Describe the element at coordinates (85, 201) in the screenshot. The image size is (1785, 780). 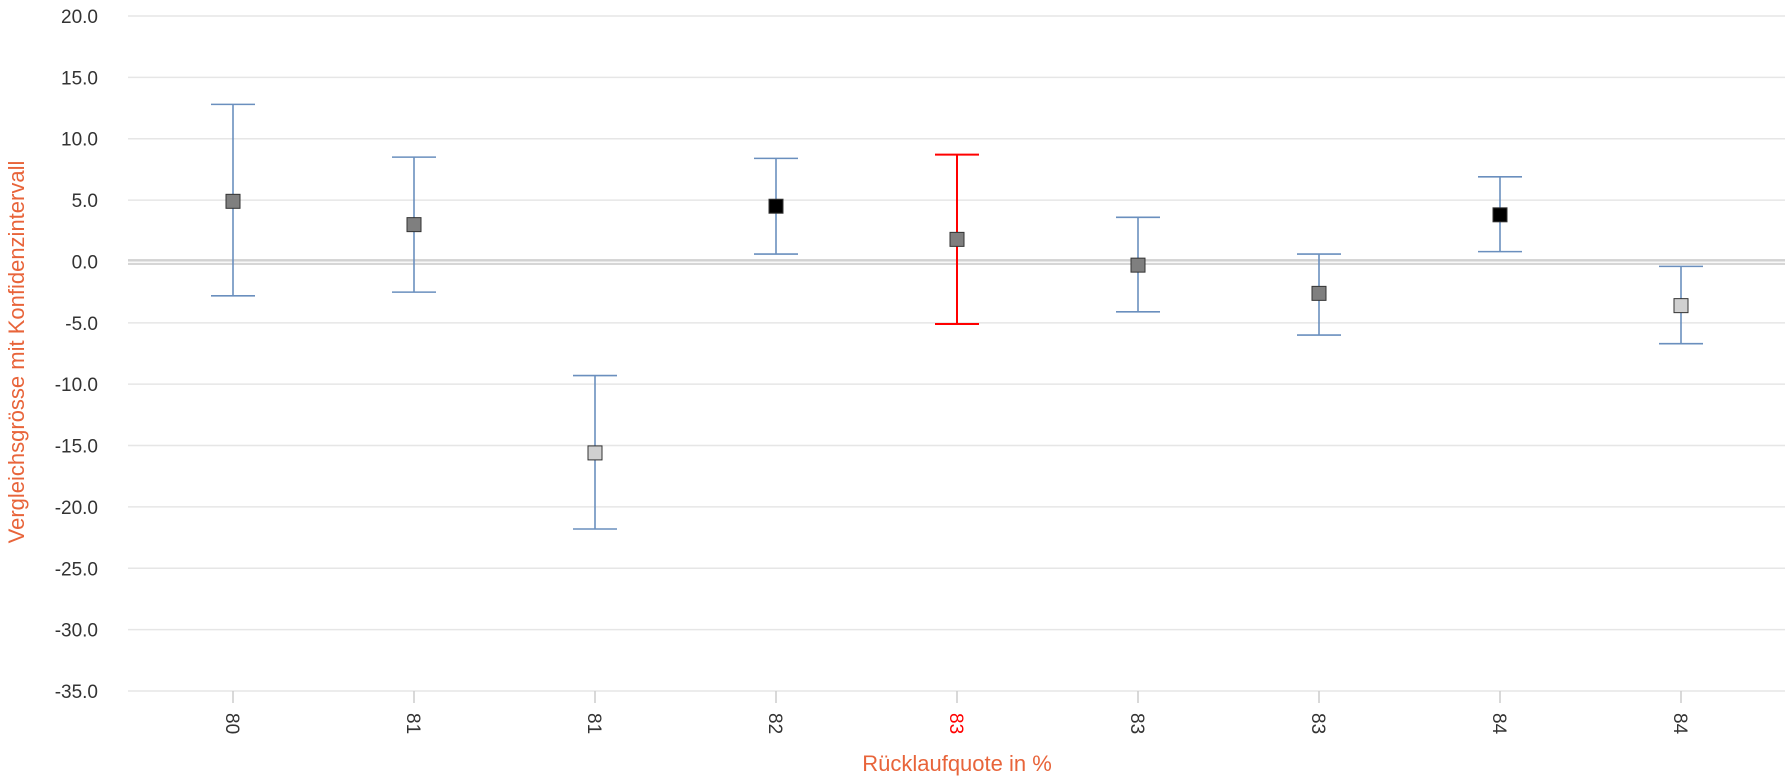
I see `y-tick-label: 5.0` at that location.